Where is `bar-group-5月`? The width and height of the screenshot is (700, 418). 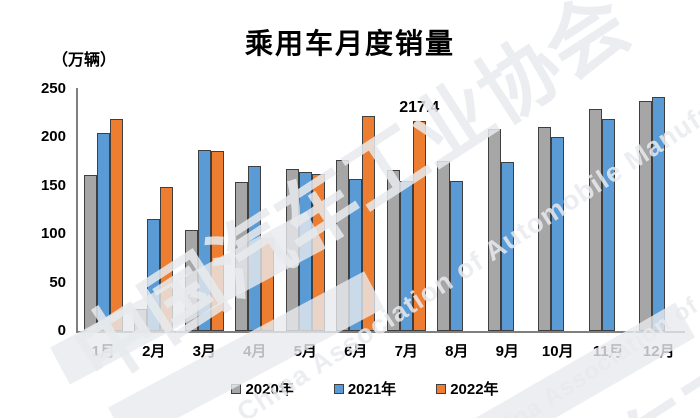
bar-group-5月 is located at coordinates (305, 210).